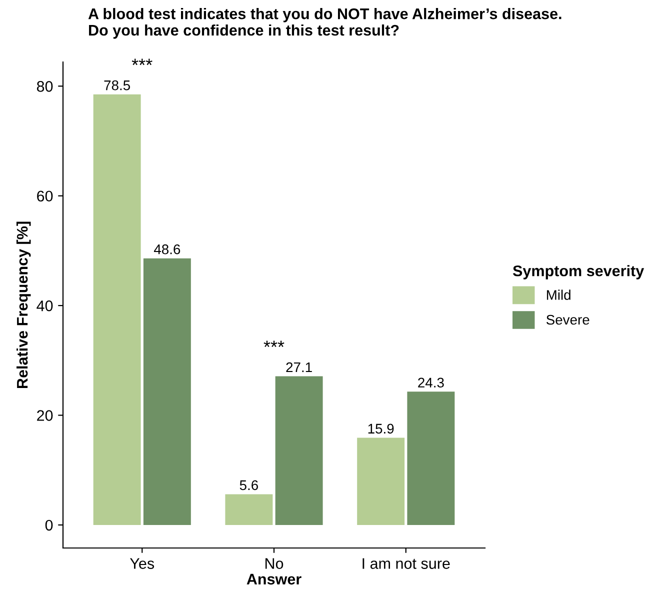  What do you see at coordinates (274, 579) in the screenshot?
I see `x-axis-title: Answer` at bounding box center [274, 579].